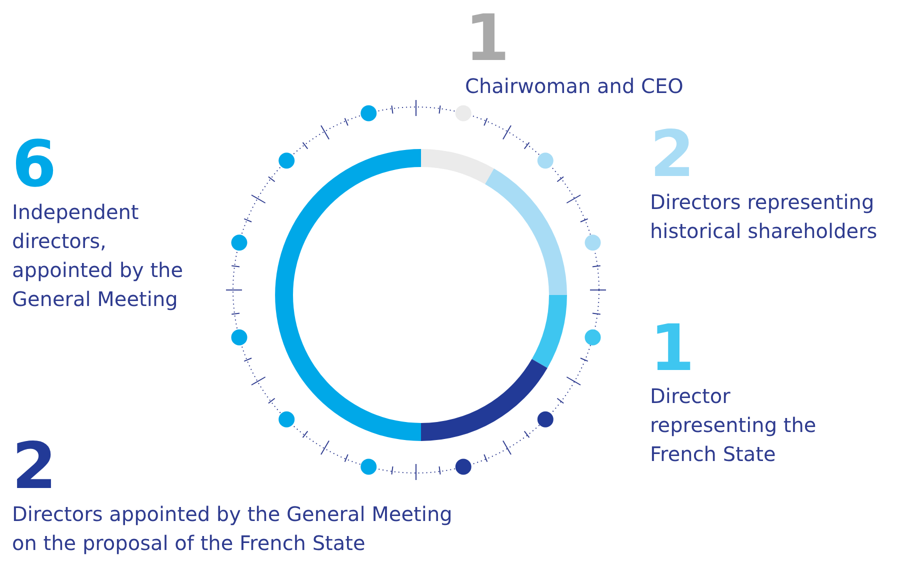 Image resolution: width=898 pixels, height=578 pixels. I want to click on legend-label: Directors appointed by the General Meeting on the proposal of the French State, so click(233, 529).